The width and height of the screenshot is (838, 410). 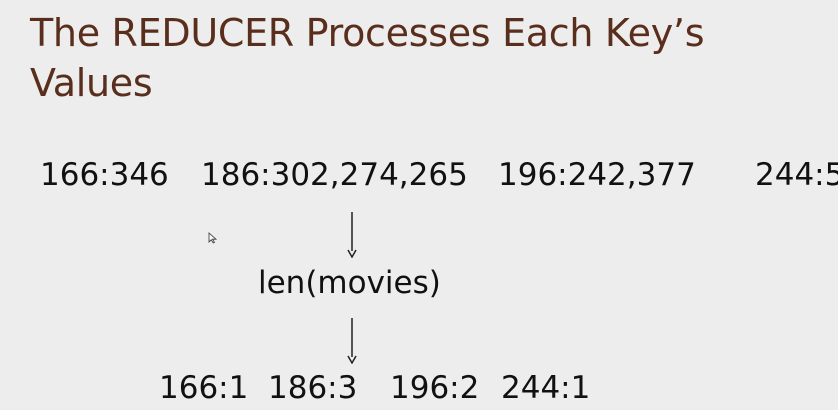 What do you see at coordinates (213, 238) in the screenshot?
I see `mouse-pointer-icon` at bounding box center [213, 238].